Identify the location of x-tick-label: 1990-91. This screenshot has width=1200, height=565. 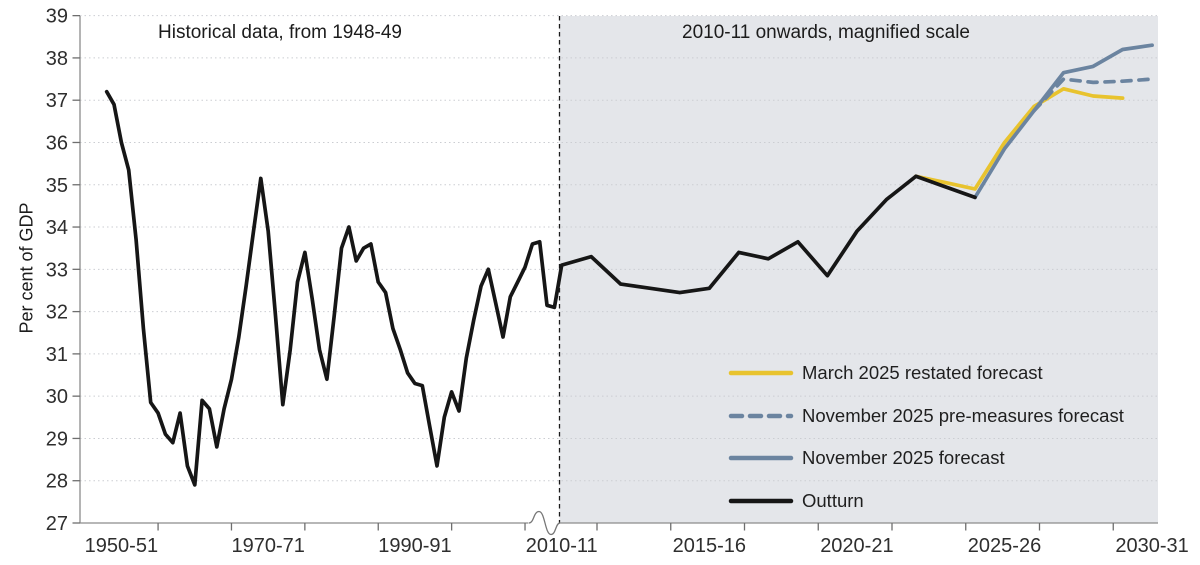
(414, 546).